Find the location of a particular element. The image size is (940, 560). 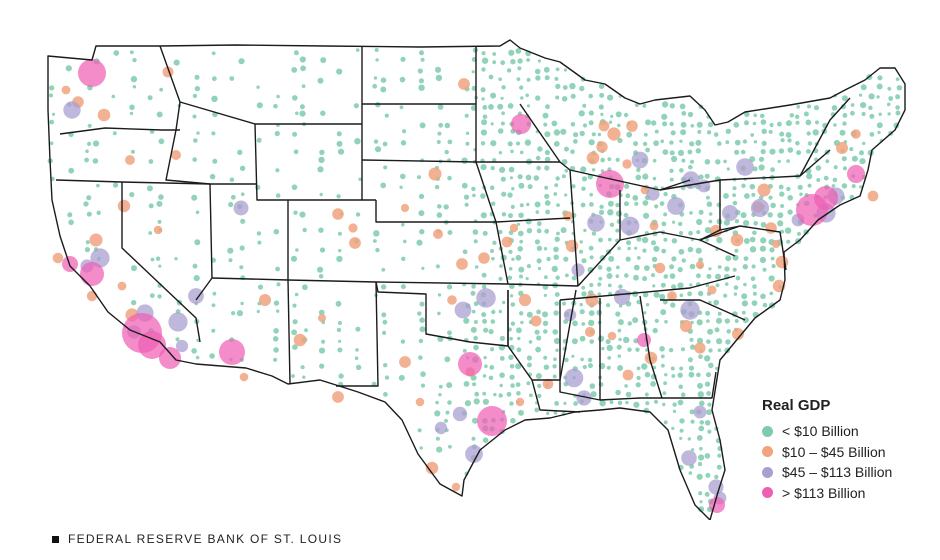

border-wv is located at coordinates (720, 233).